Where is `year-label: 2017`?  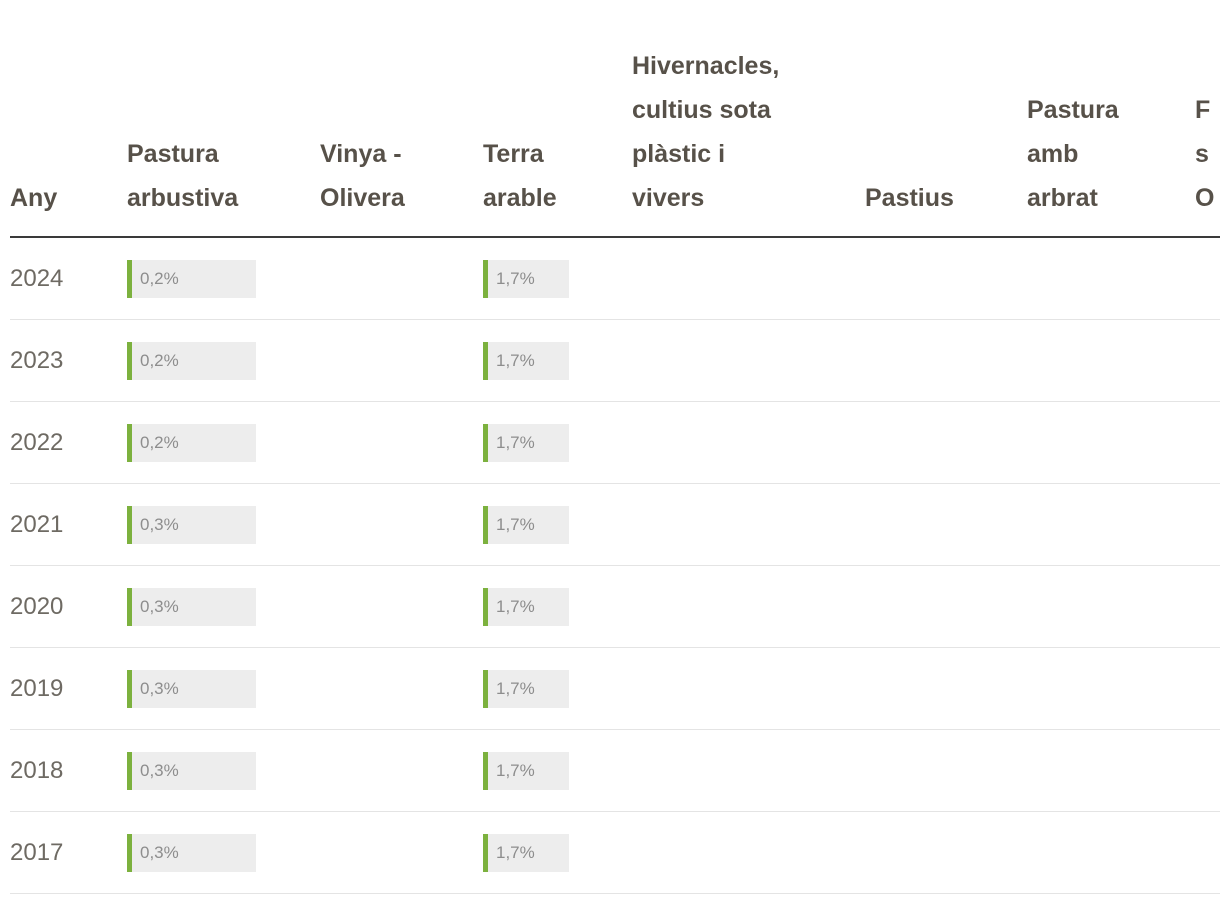
year-label: 2017 is located at coordinates (37, 852).